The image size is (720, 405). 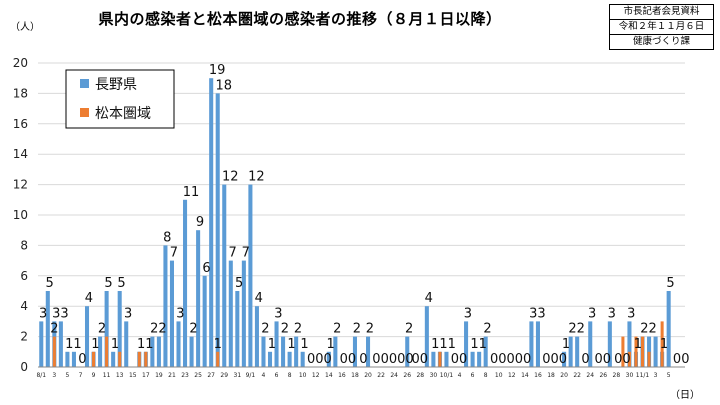 I want to click on x-tick-label: 30, so click(x=630, y=375).